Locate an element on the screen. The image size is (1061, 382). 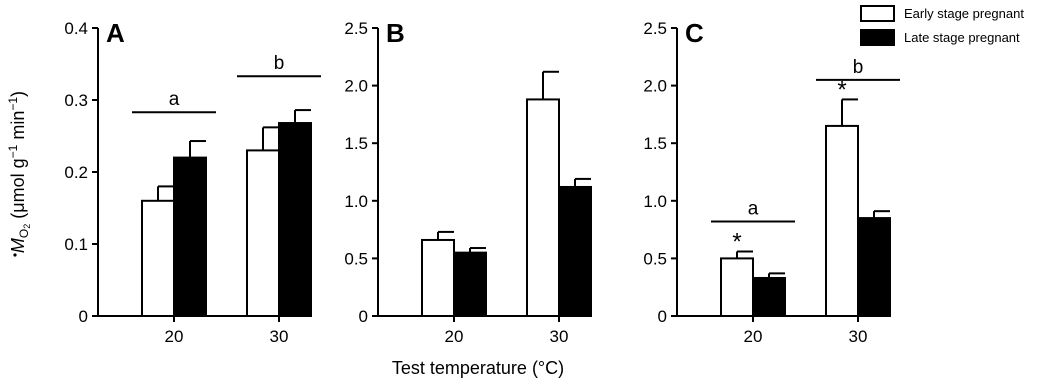
y-tick-label: 0.1 is located at coordinates (76, 244).